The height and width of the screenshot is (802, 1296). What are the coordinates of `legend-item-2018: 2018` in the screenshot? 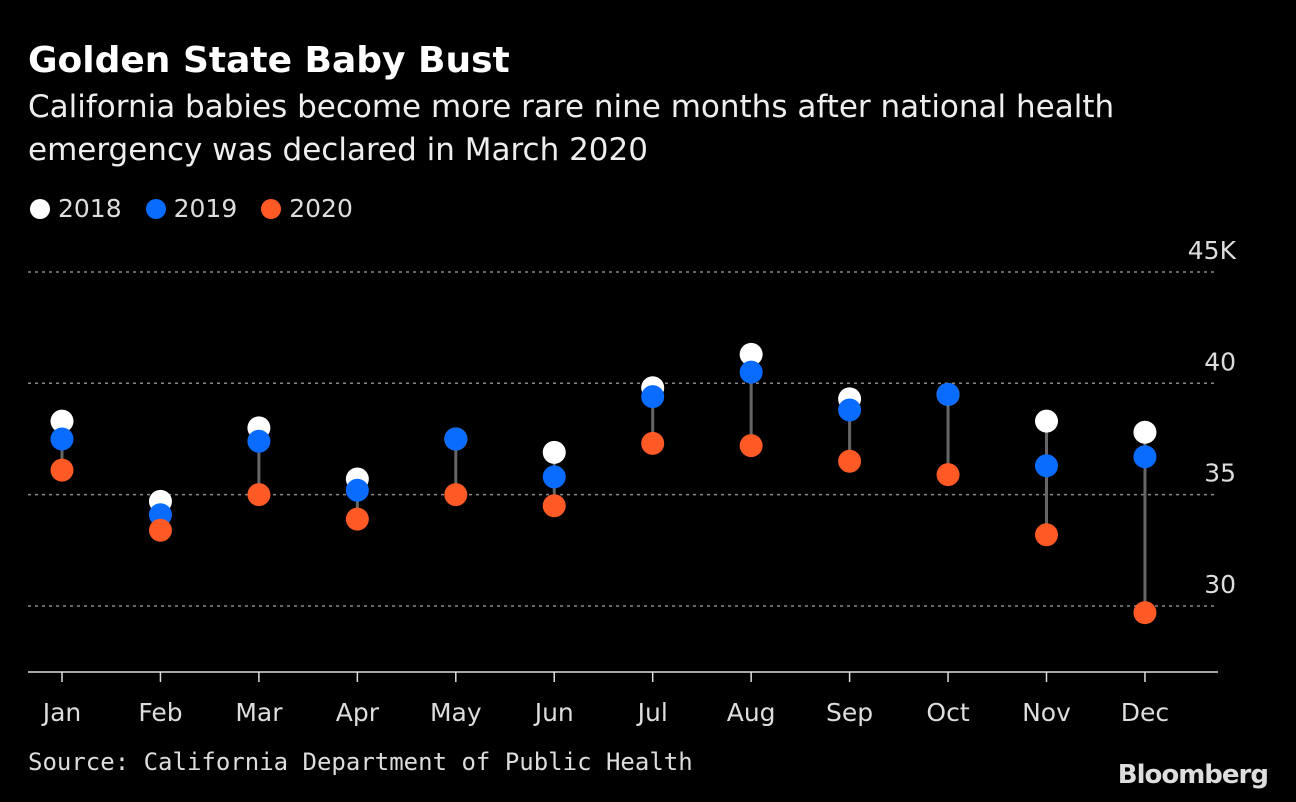 It's located at (76, 208).